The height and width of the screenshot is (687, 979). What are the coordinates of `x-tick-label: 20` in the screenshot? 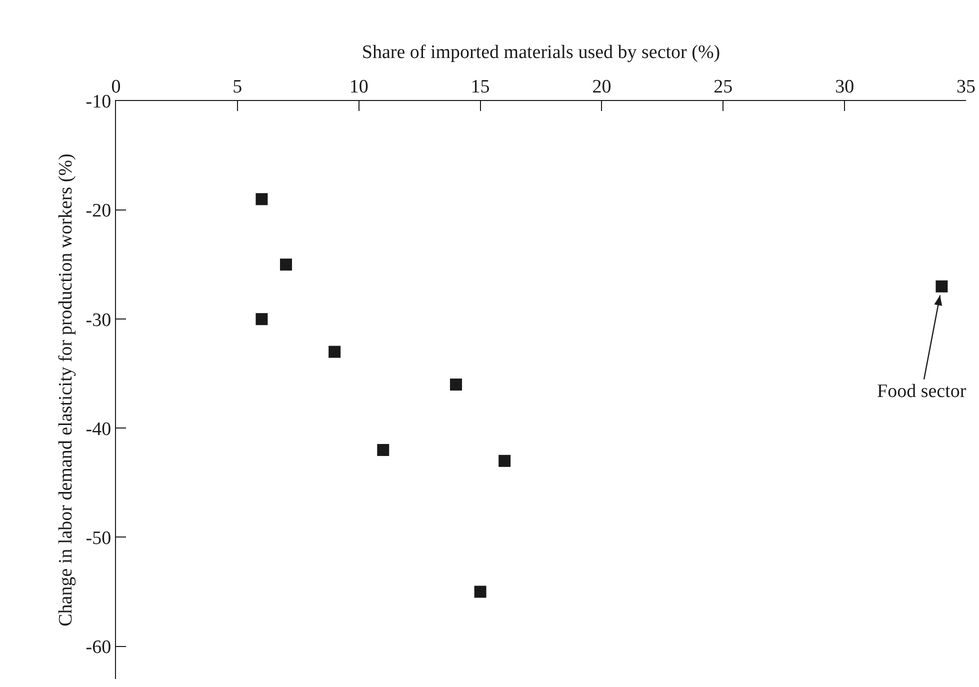 It's located at (602, 87).